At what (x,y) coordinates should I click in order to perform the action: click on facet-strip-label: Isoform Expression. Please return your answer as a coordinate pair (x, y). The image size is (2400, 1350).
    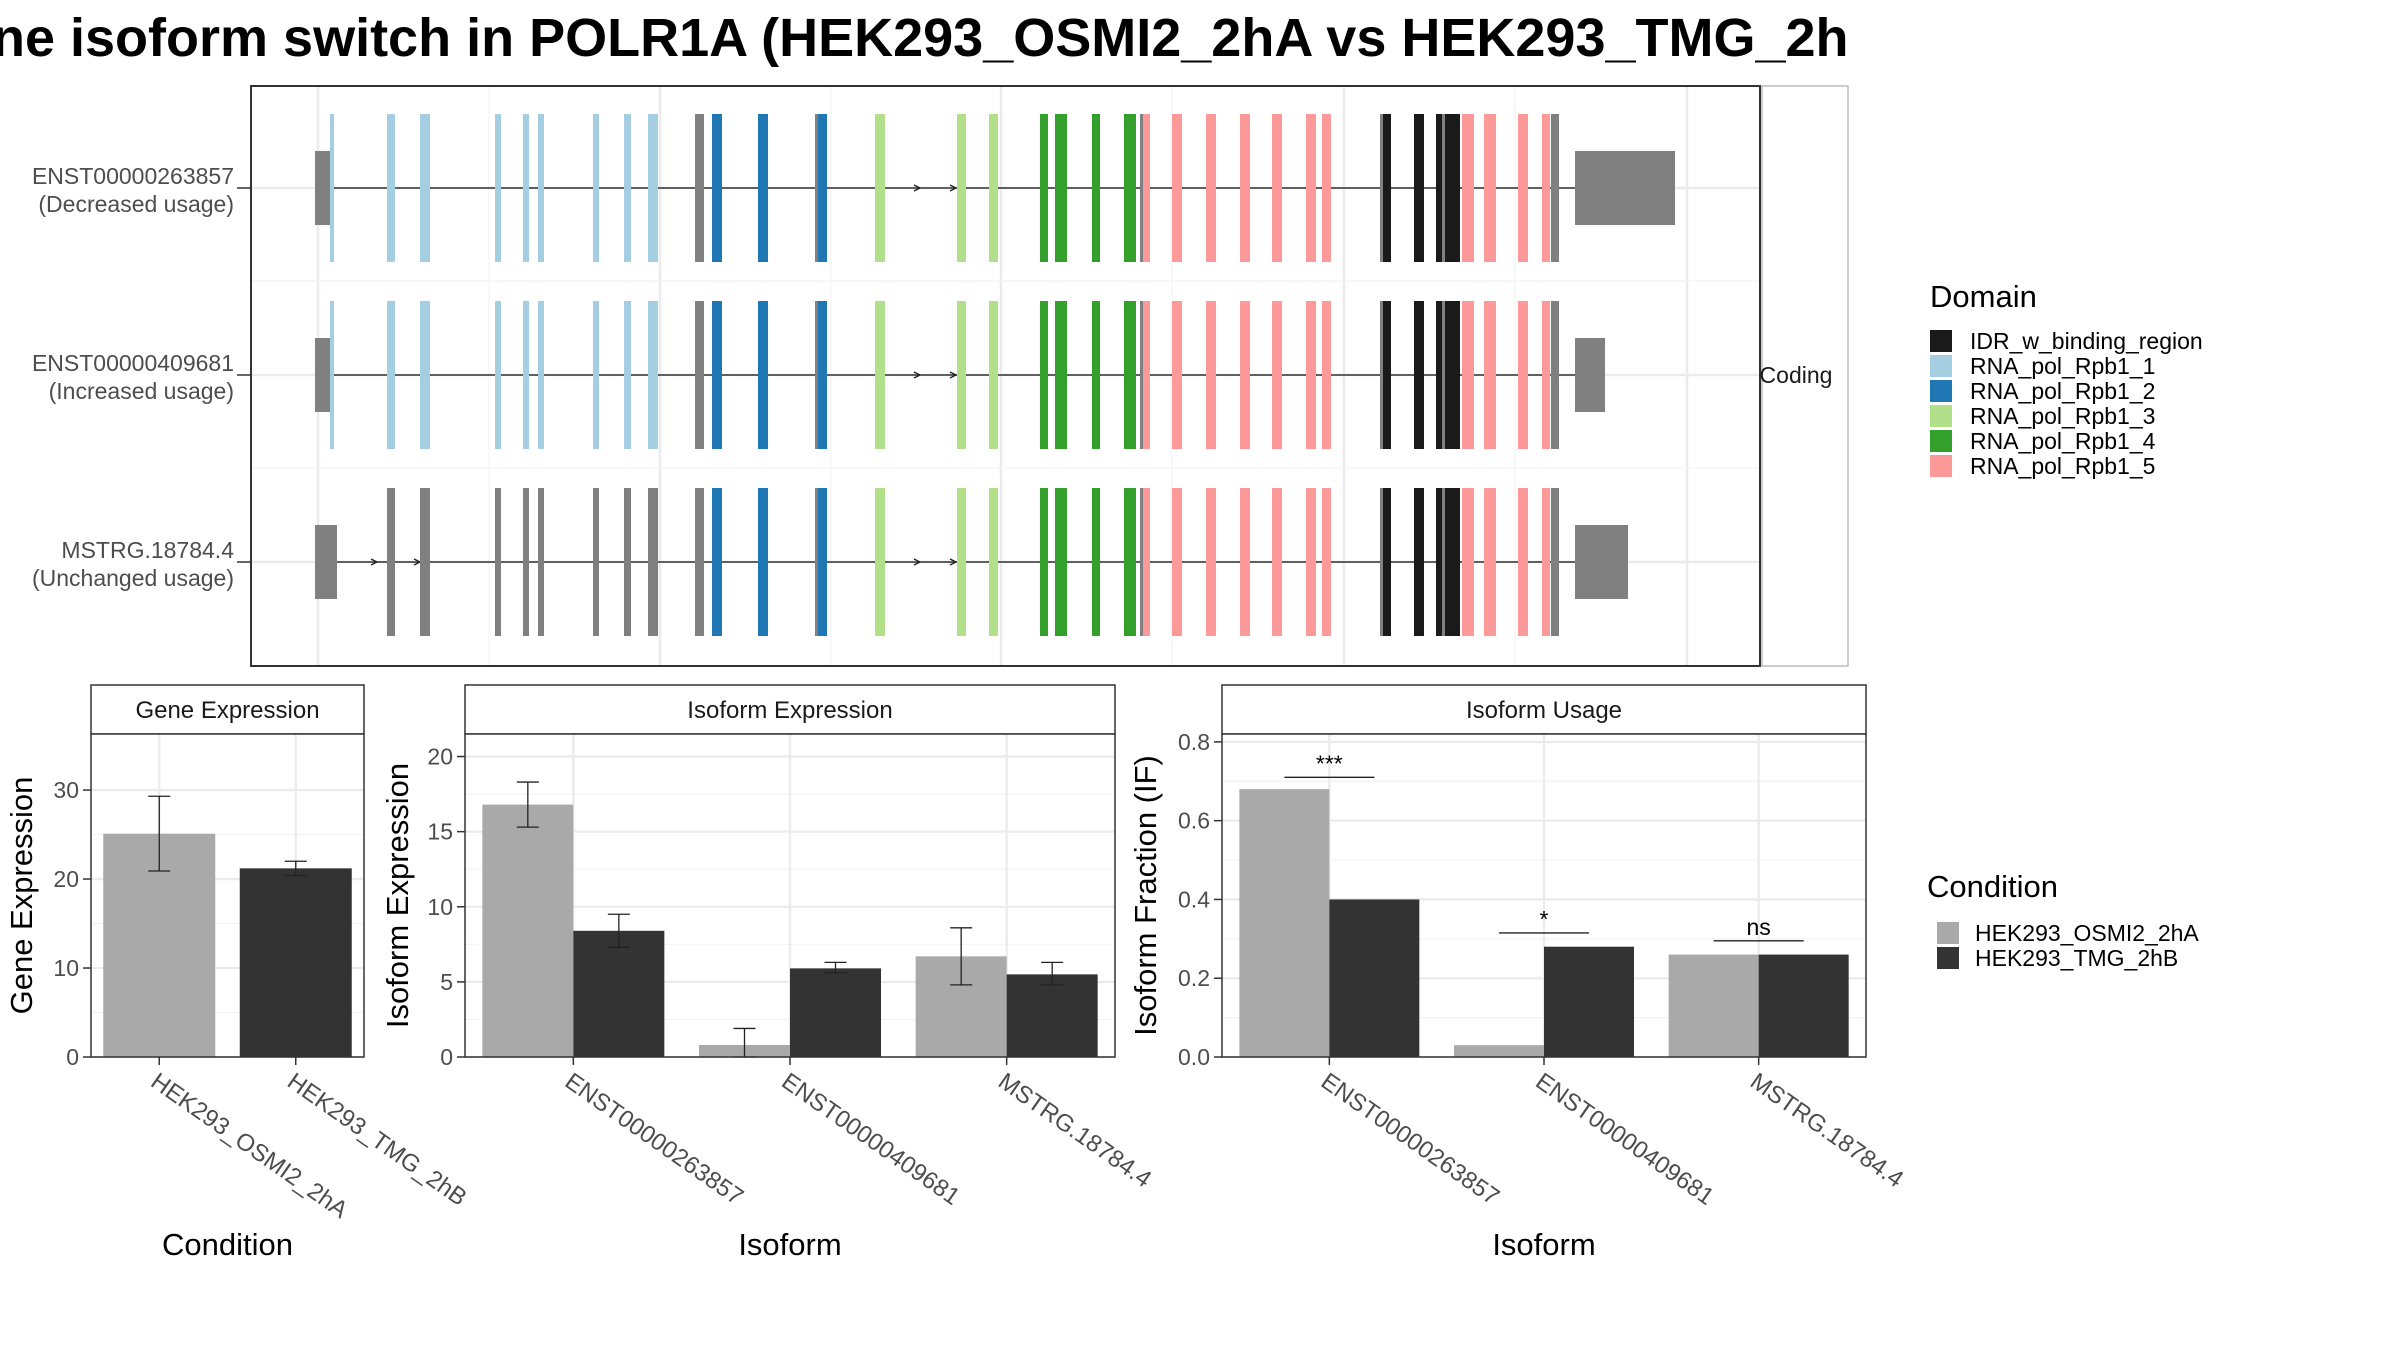
    Looking at the image, I should click on (789, 710).